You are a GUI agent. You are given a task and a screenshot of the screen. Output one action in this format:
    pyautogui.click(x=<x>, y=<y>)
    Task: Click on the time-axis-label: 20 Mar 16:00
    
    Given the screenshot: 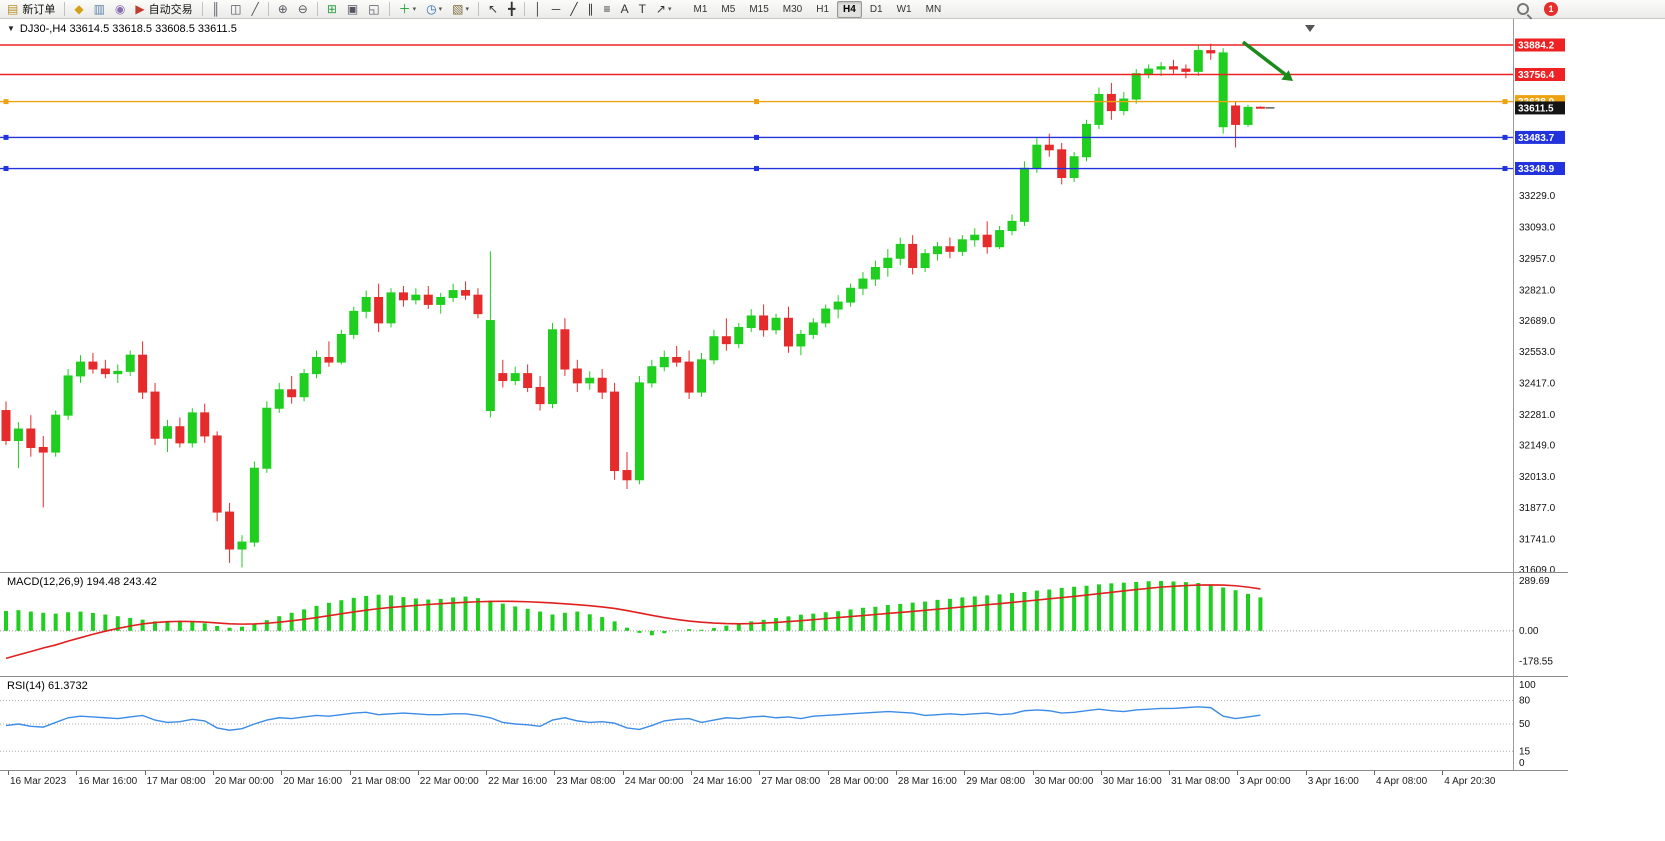 What is the action you would take?
    pyautogui.click(x=313, y=781)
    